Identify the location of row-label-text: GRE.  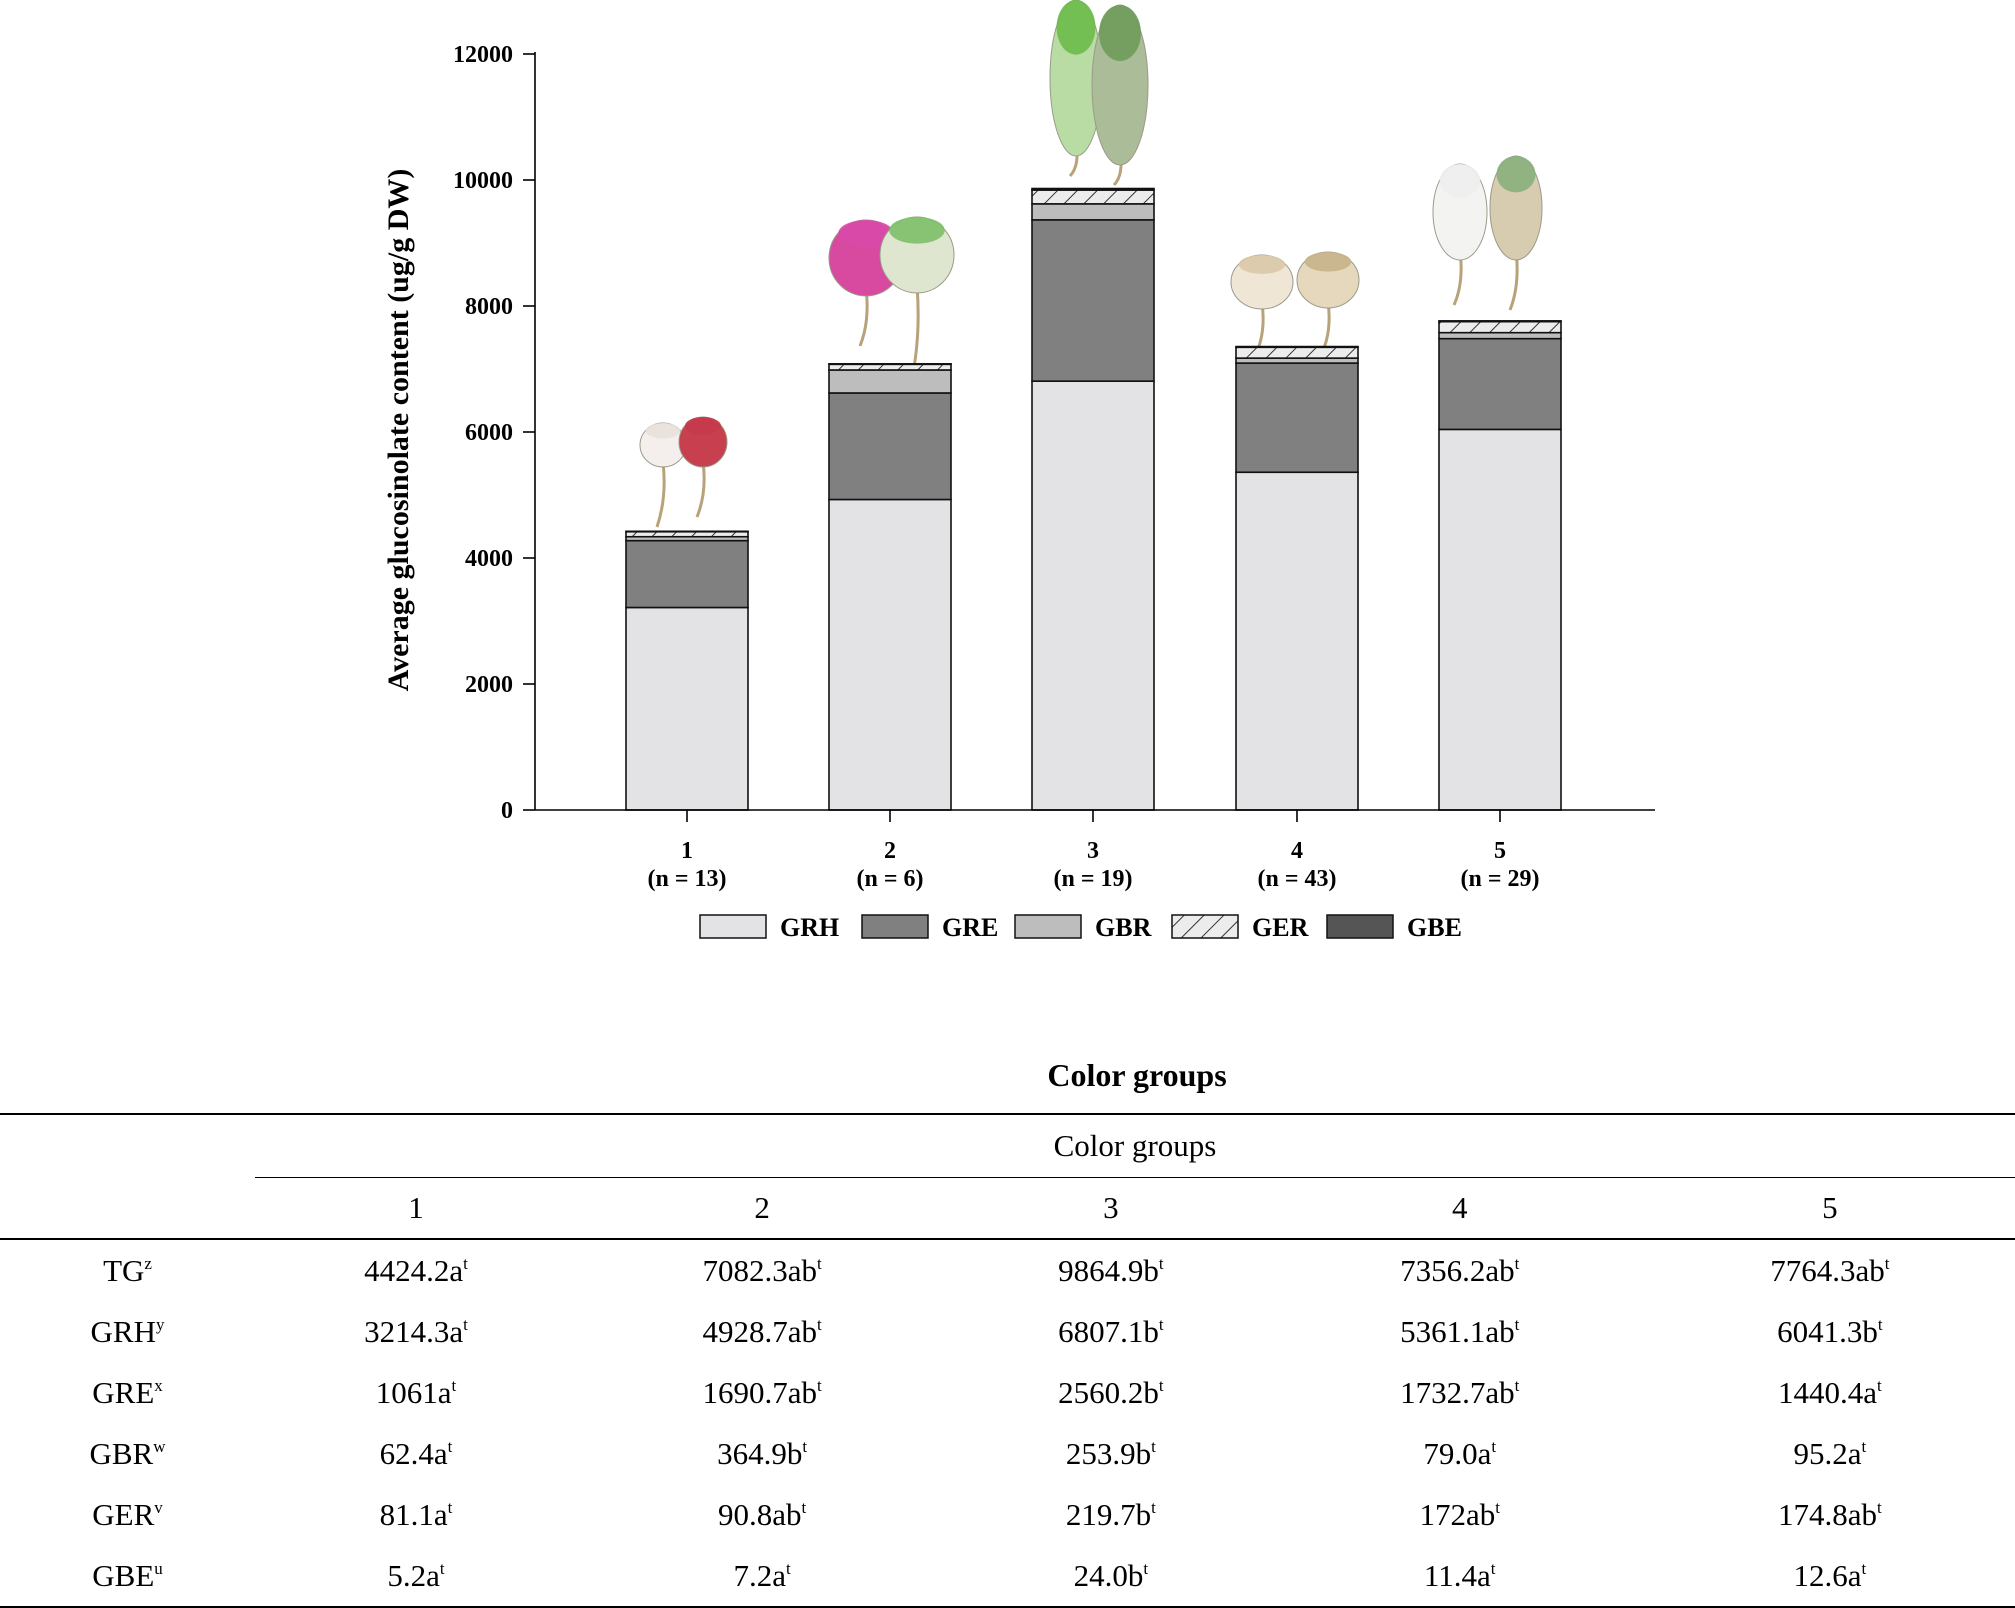
(123, 1392).